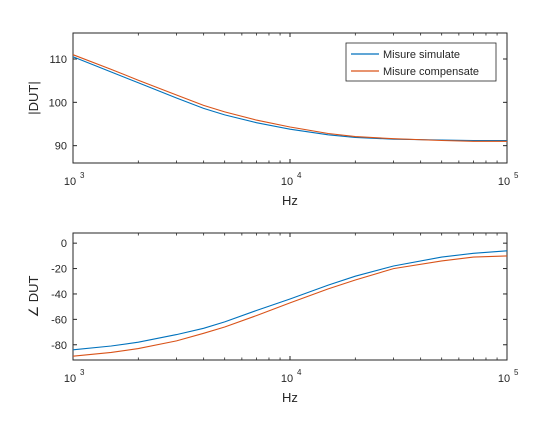 The height and width of the screenshot is (425, 560). What do you see at coordinates (58, 103) in the screenshot?
I see `y-tick-label: 100` at bounding box center [58, 103].